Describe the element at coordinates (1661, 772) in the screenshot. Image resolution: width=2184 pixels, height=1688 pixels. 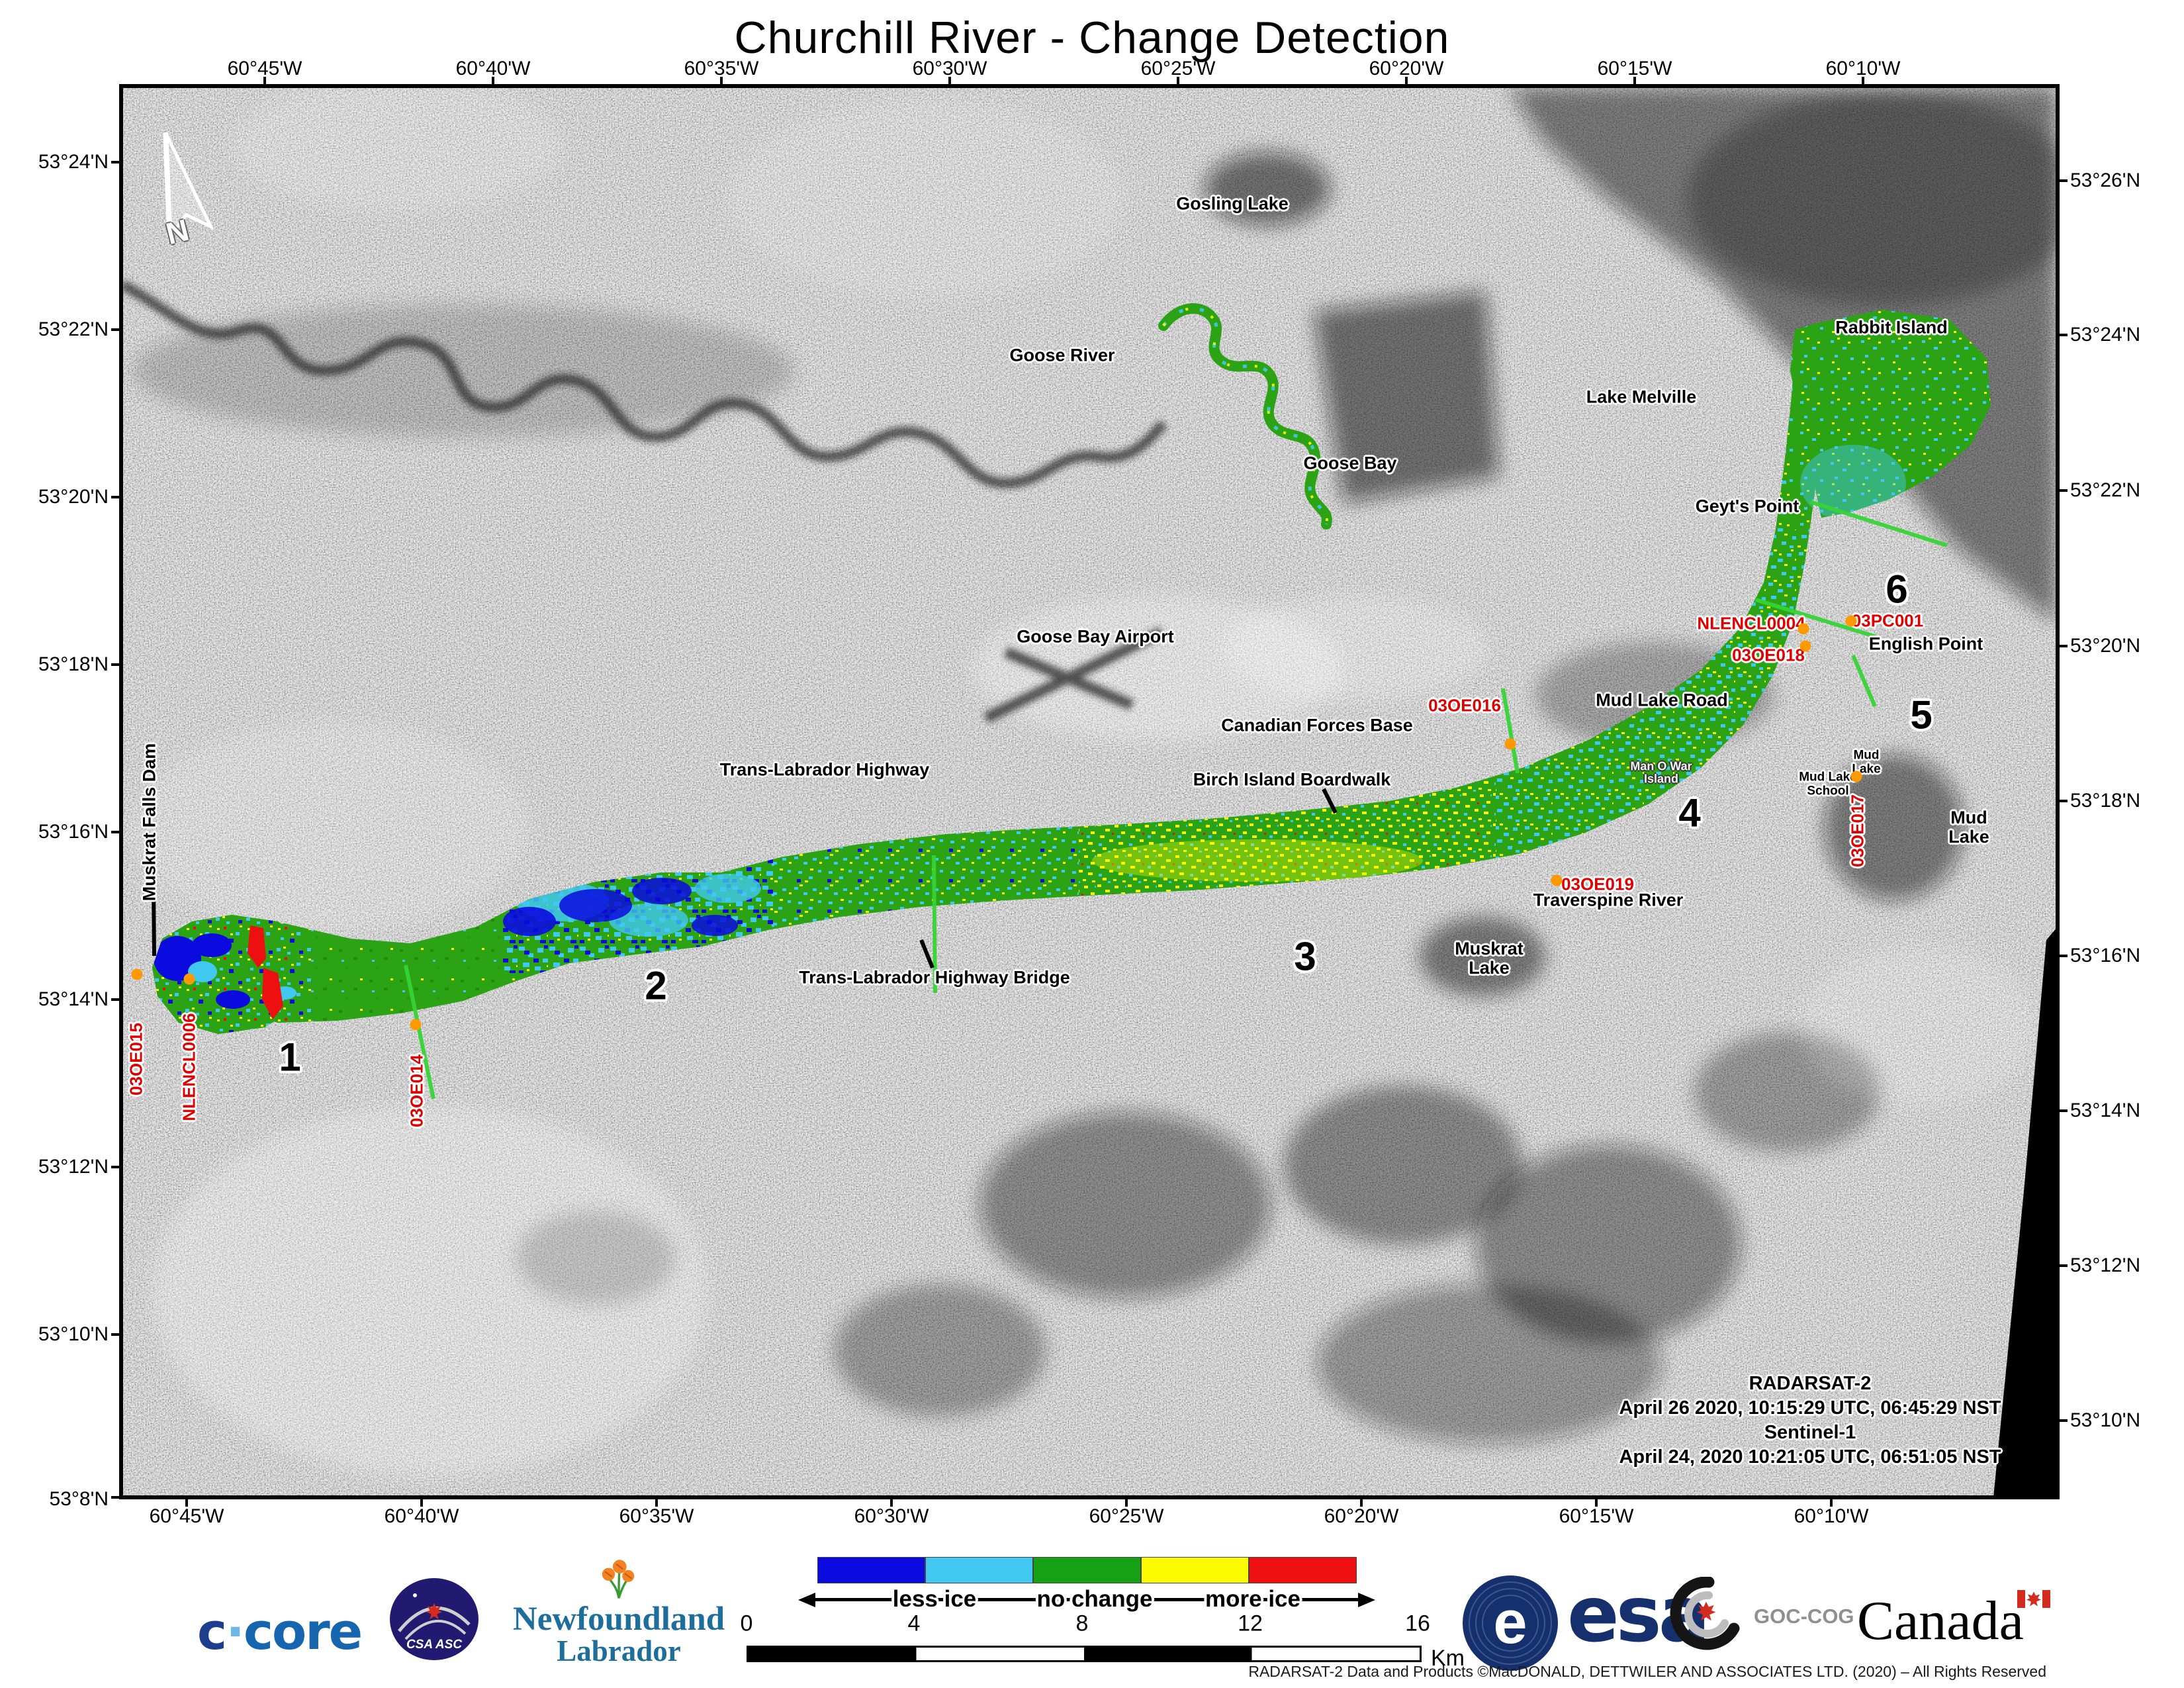
I see `label-man-o-war-island: Man O War Island` at that location.